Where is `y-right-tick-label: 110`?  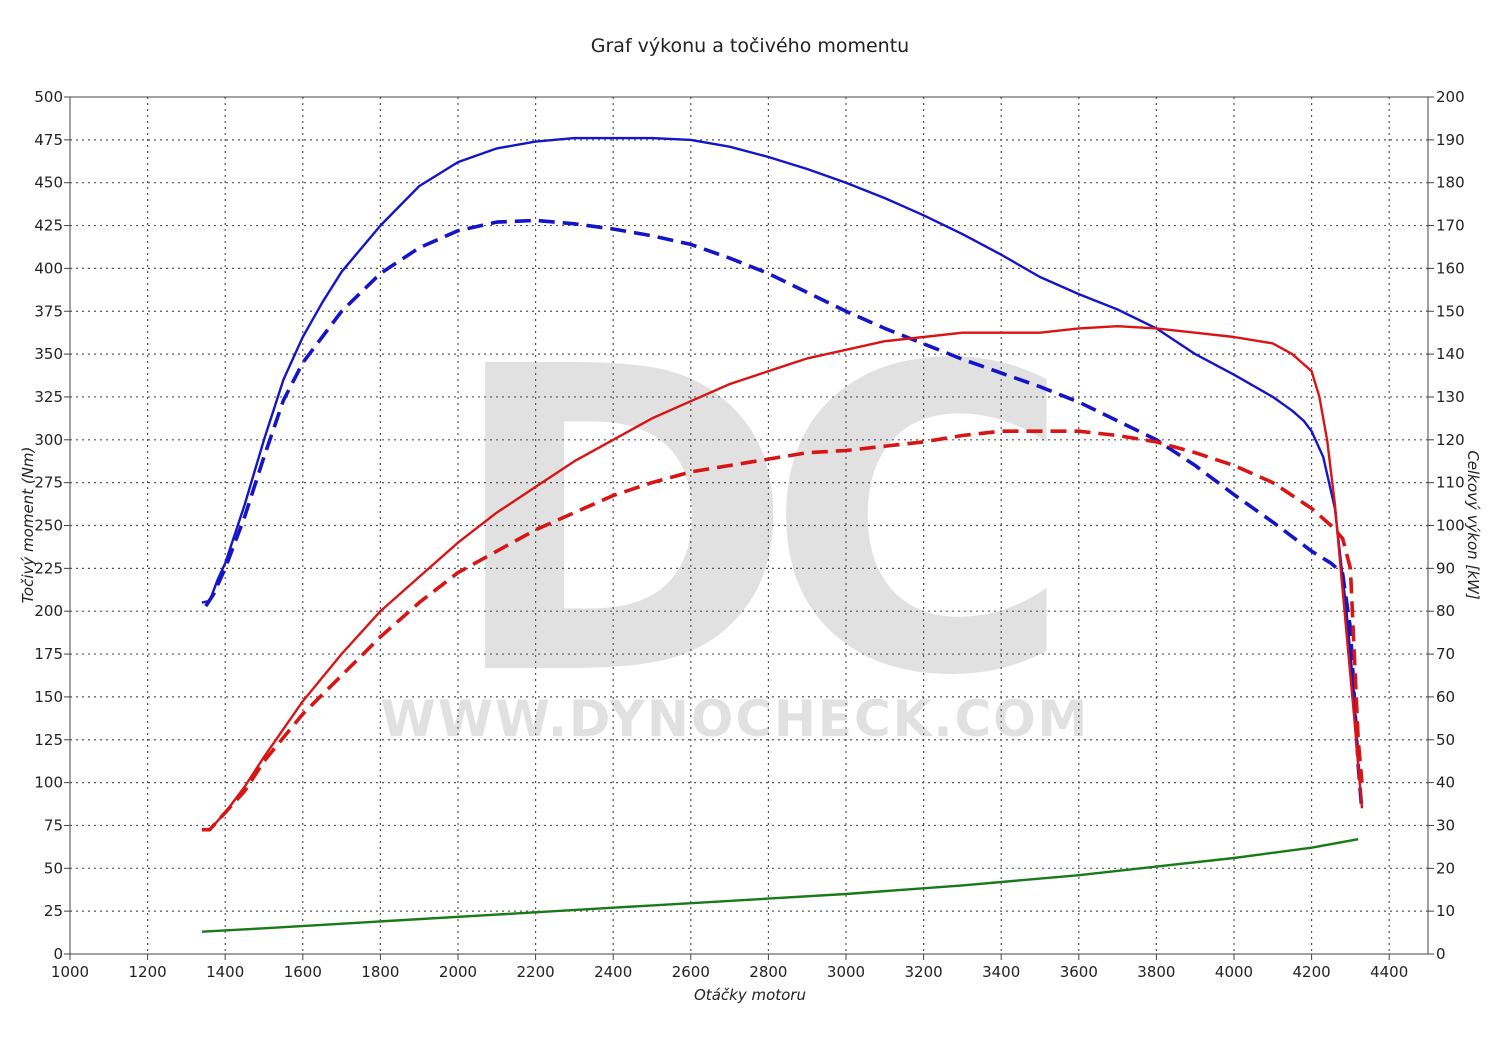
y-right-tick-label: 110 is located at coordinates (1450, 483).